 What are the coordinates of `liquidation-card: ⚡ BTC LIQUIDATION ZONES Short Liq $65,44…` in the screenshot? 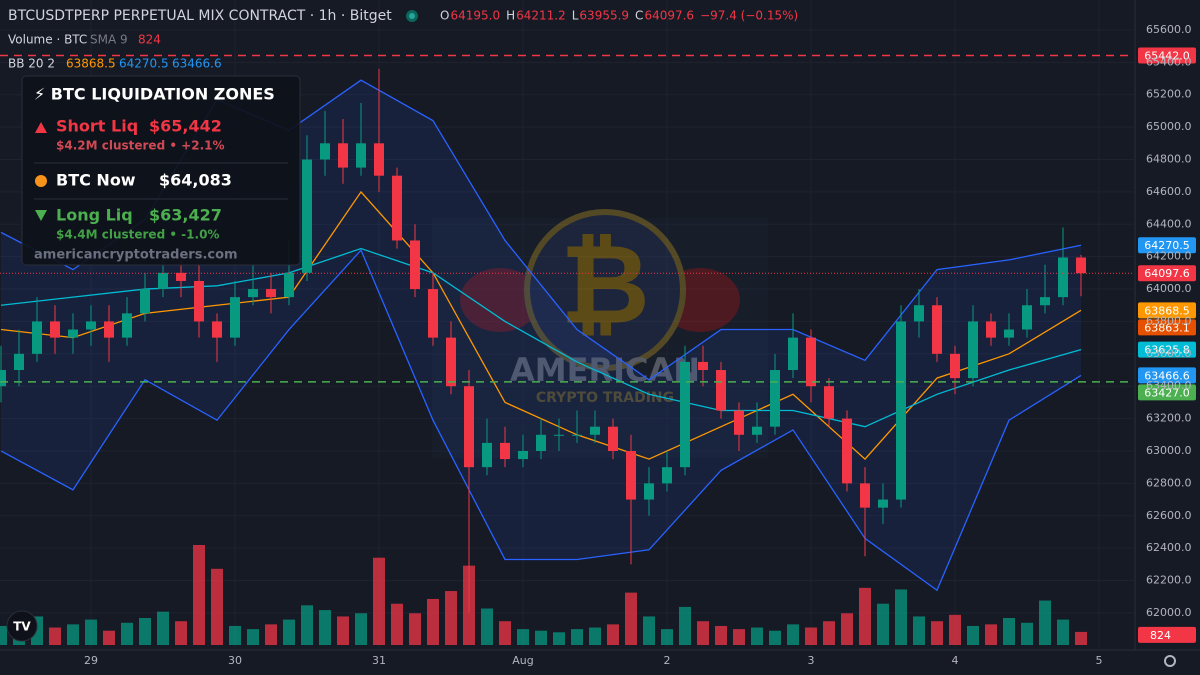 It's located at (161, 170).